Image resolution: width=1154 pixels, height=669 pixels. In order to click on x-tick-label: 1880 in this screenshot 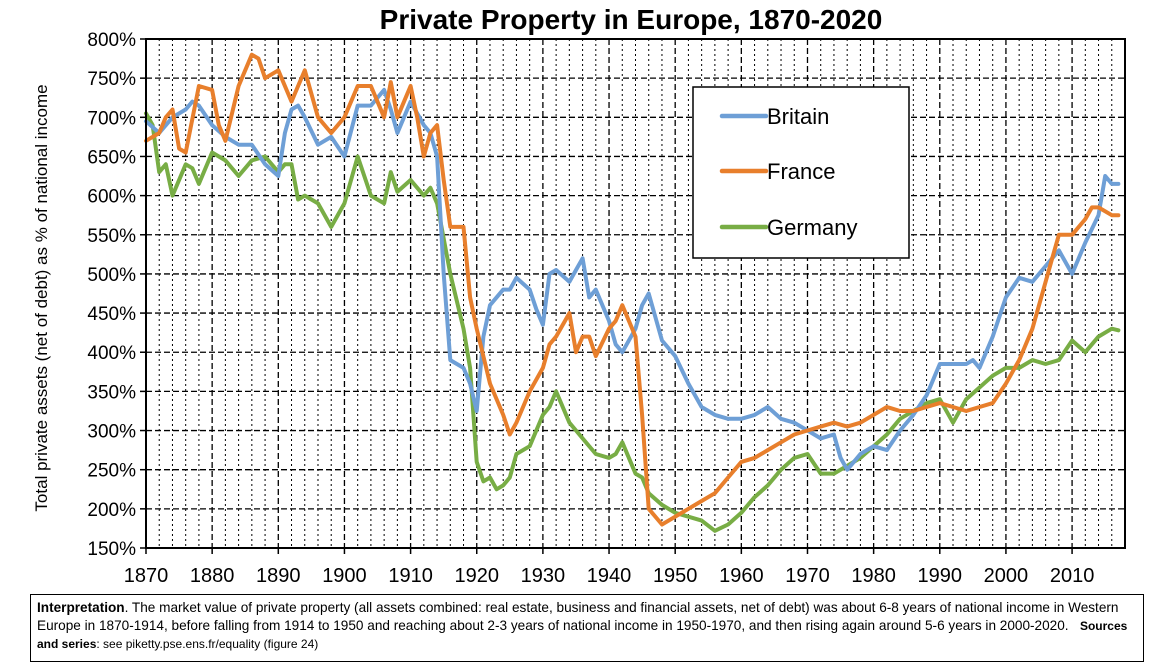, I will do `click(212, 576)`.